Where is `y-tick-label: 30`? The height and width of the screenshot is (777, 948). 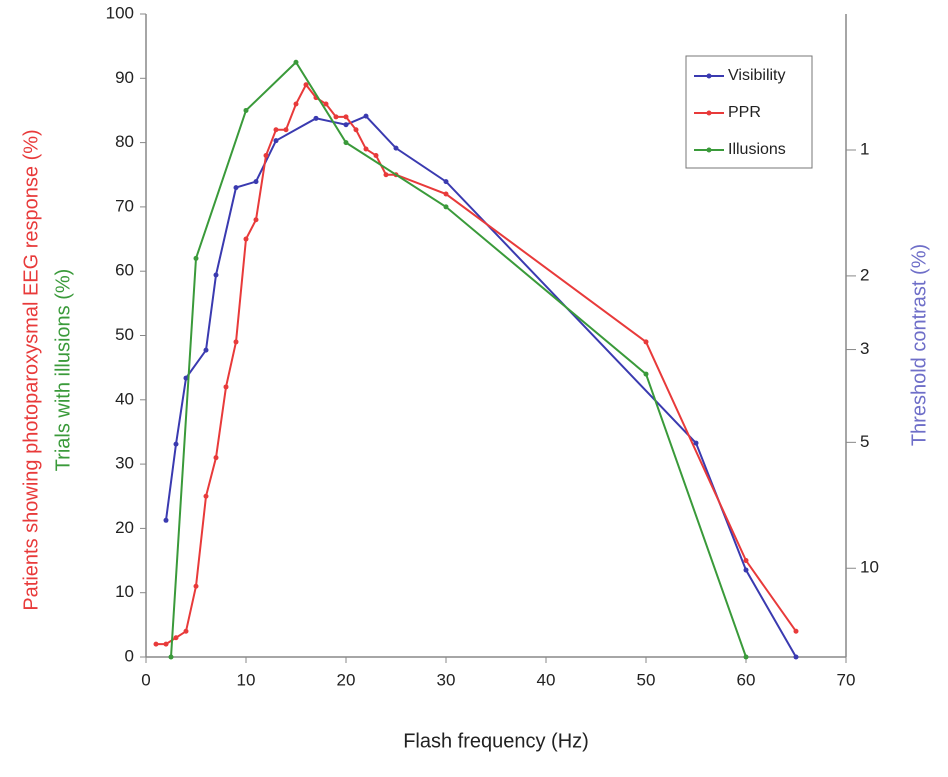 y-tick-label: 30 is located at coordinates (124, 463).